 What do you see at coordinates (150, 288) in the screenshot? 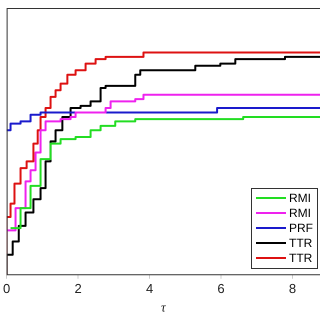
I see `x-tick-label: 4` at bounding box center [150, 288].